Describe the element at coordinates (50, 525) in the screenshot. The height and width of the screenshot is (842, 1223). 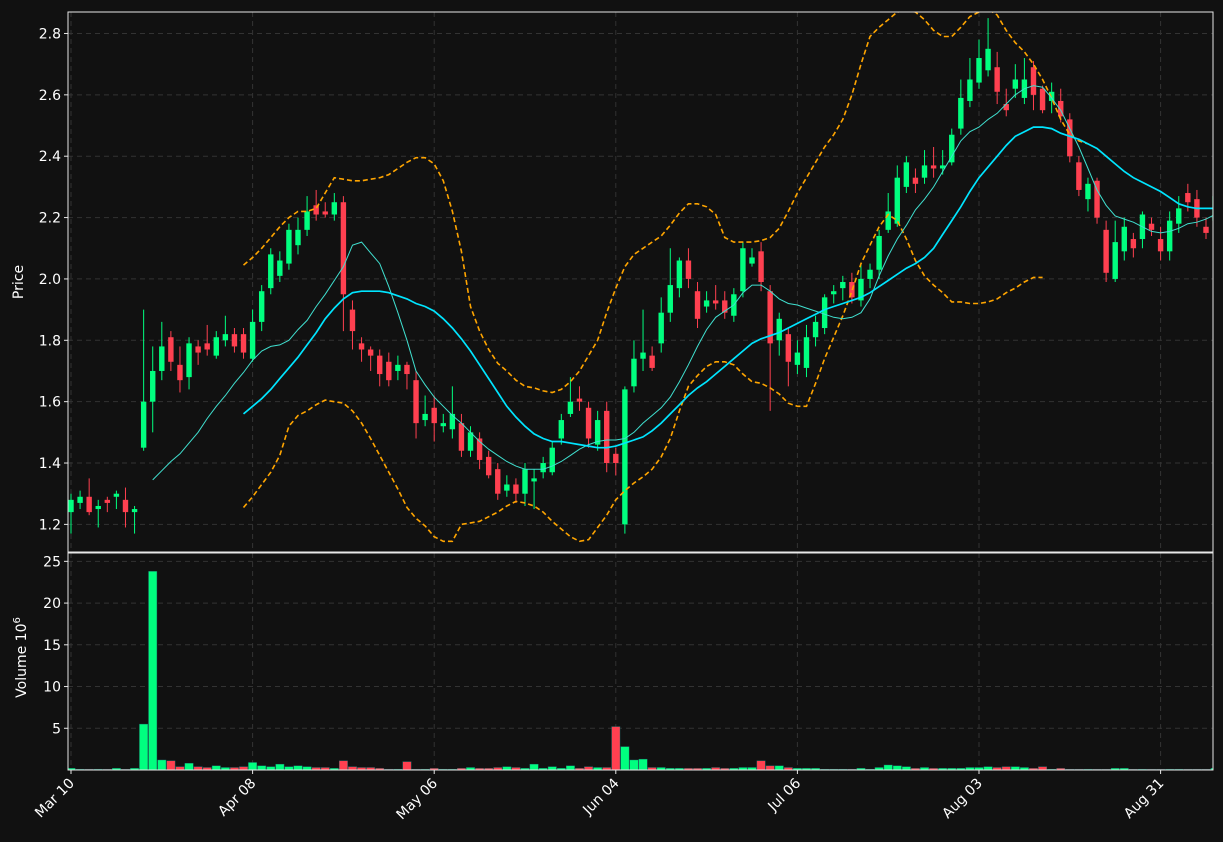
I see `price-tick-label: 1.2` at that location.